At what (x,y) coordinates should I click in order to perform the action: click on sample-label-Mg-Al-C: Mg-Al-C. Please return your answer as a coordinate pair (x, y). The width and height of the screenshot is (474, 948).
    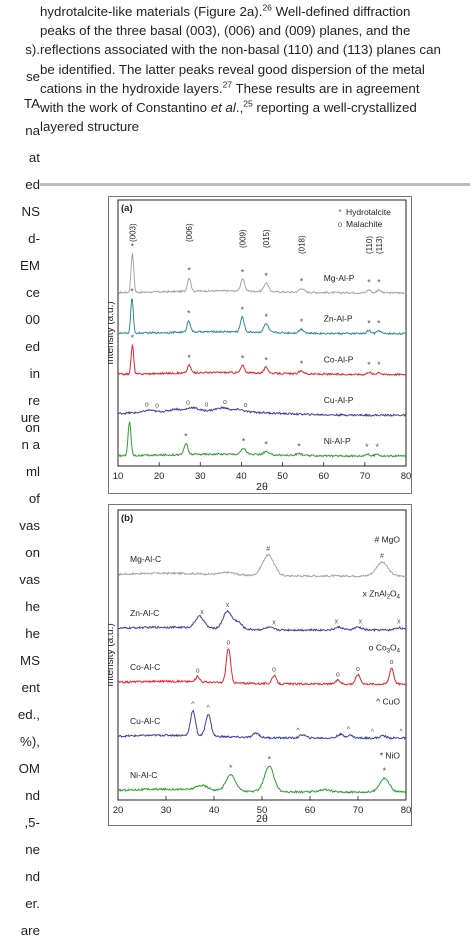
    Looking at the image, I should click on (145, 559).